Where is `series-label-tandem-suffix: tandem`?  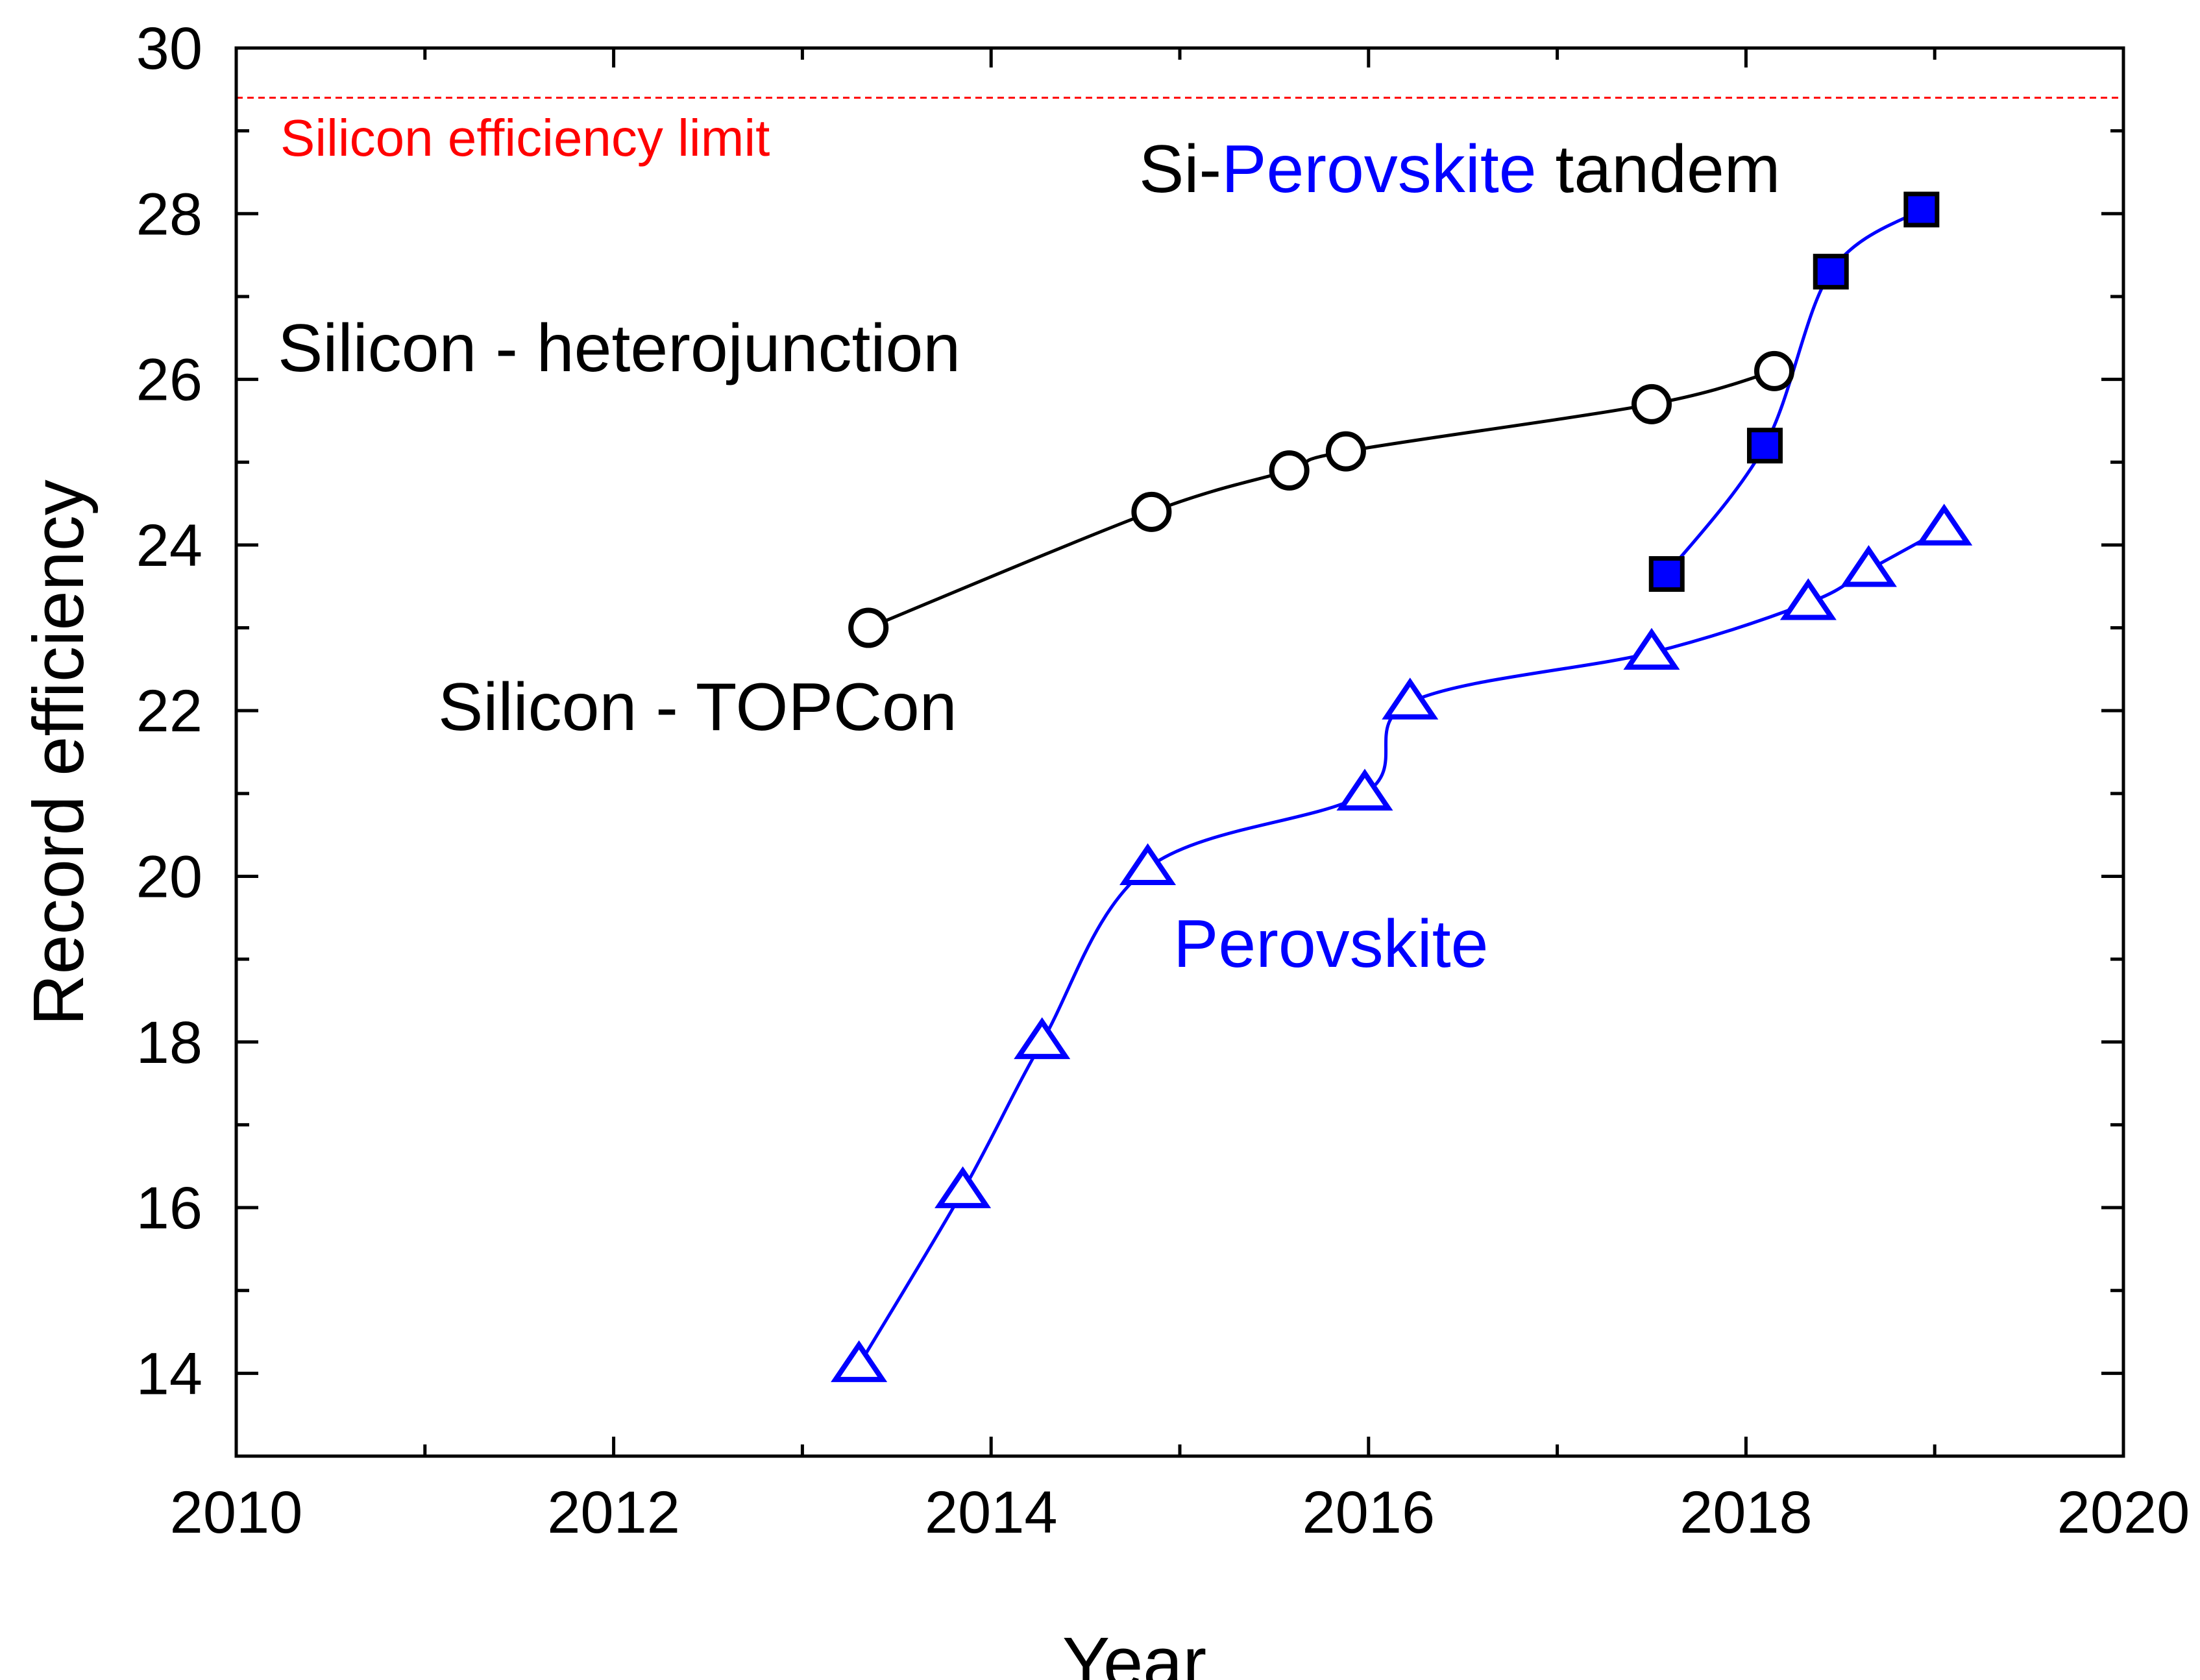
series-label-tandem-suffix: tandem is located at coordinates (1659, 169).